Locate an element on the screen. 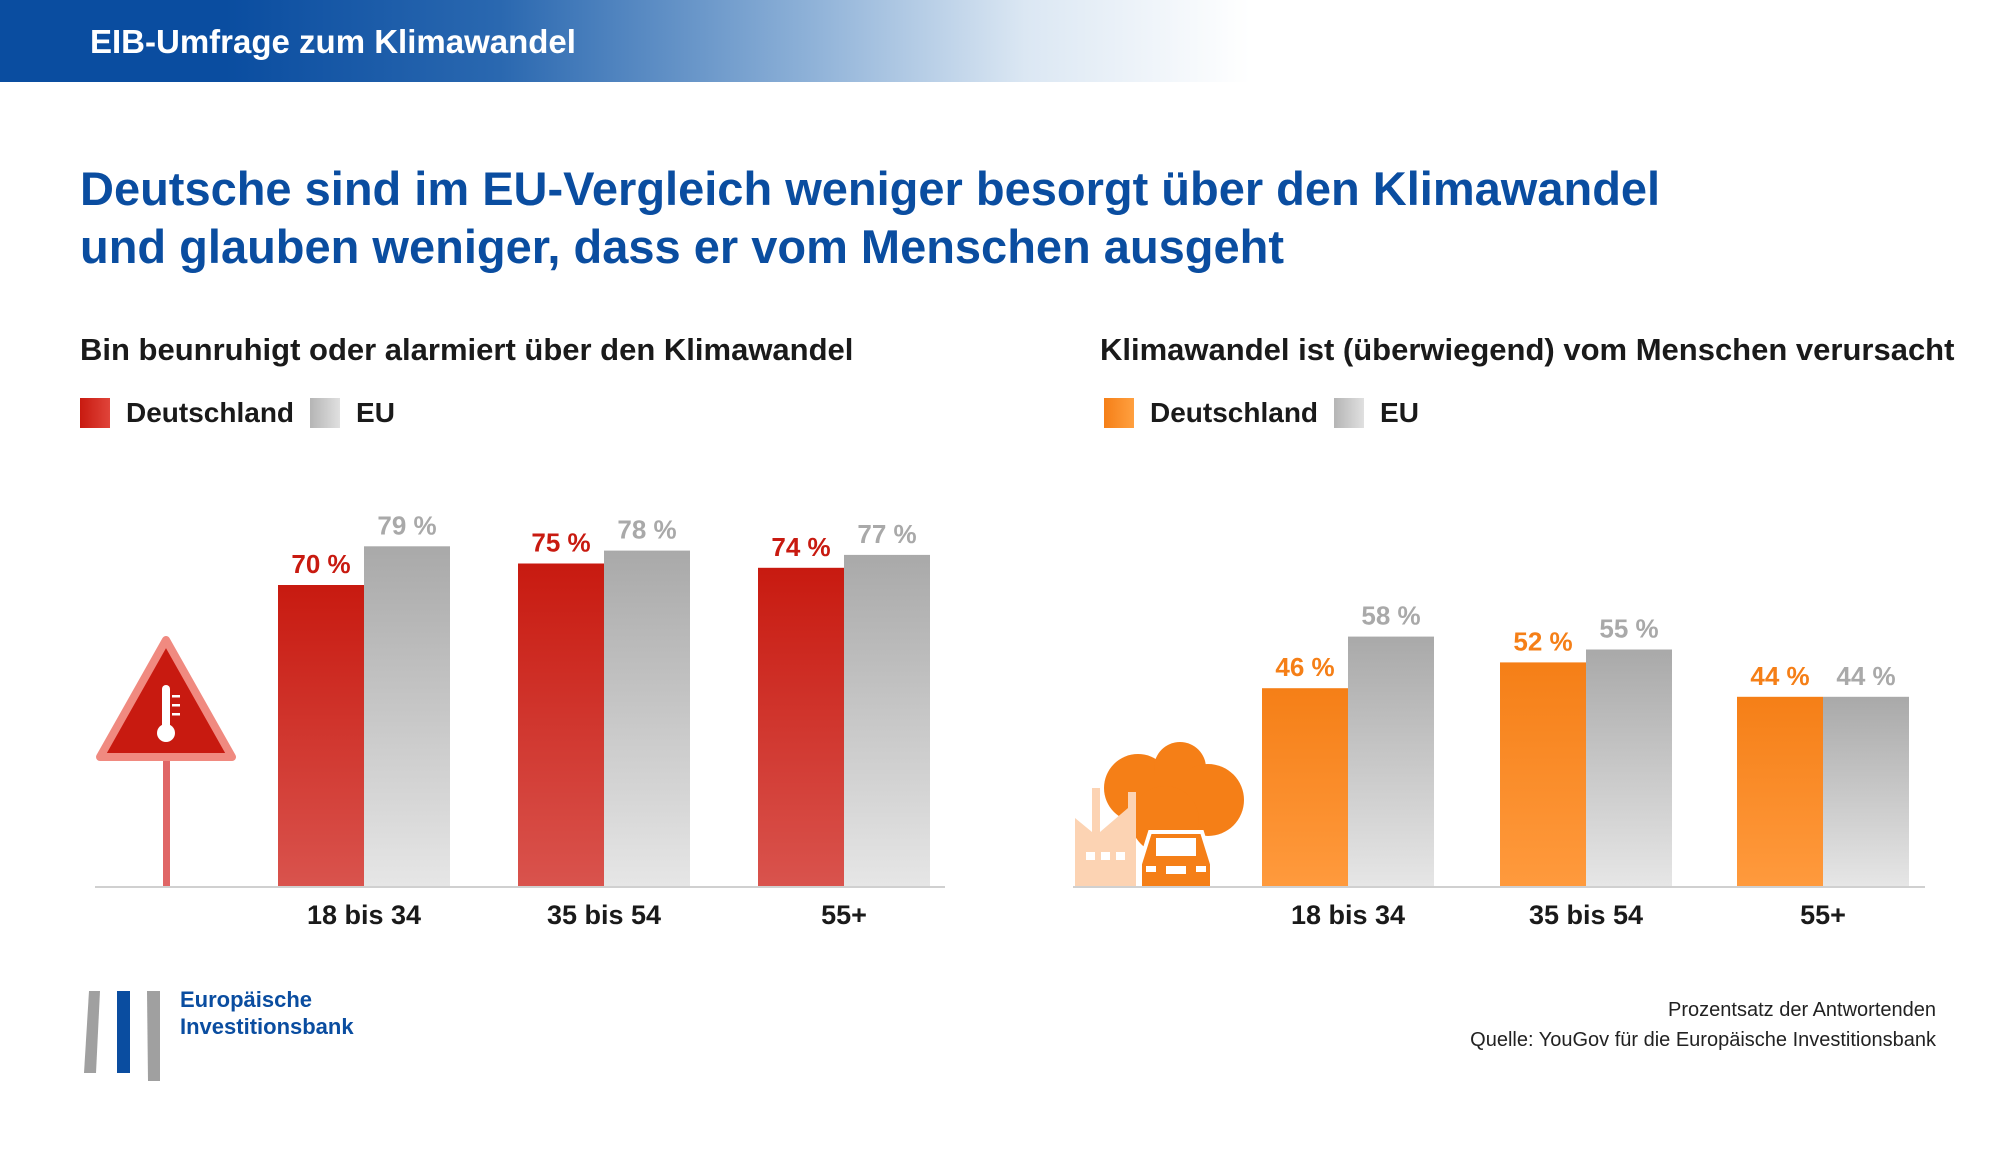 The height and width of the screenshot is (1154, 2000). factory-car-pollution-icon is located at coordinates (1159, 816).